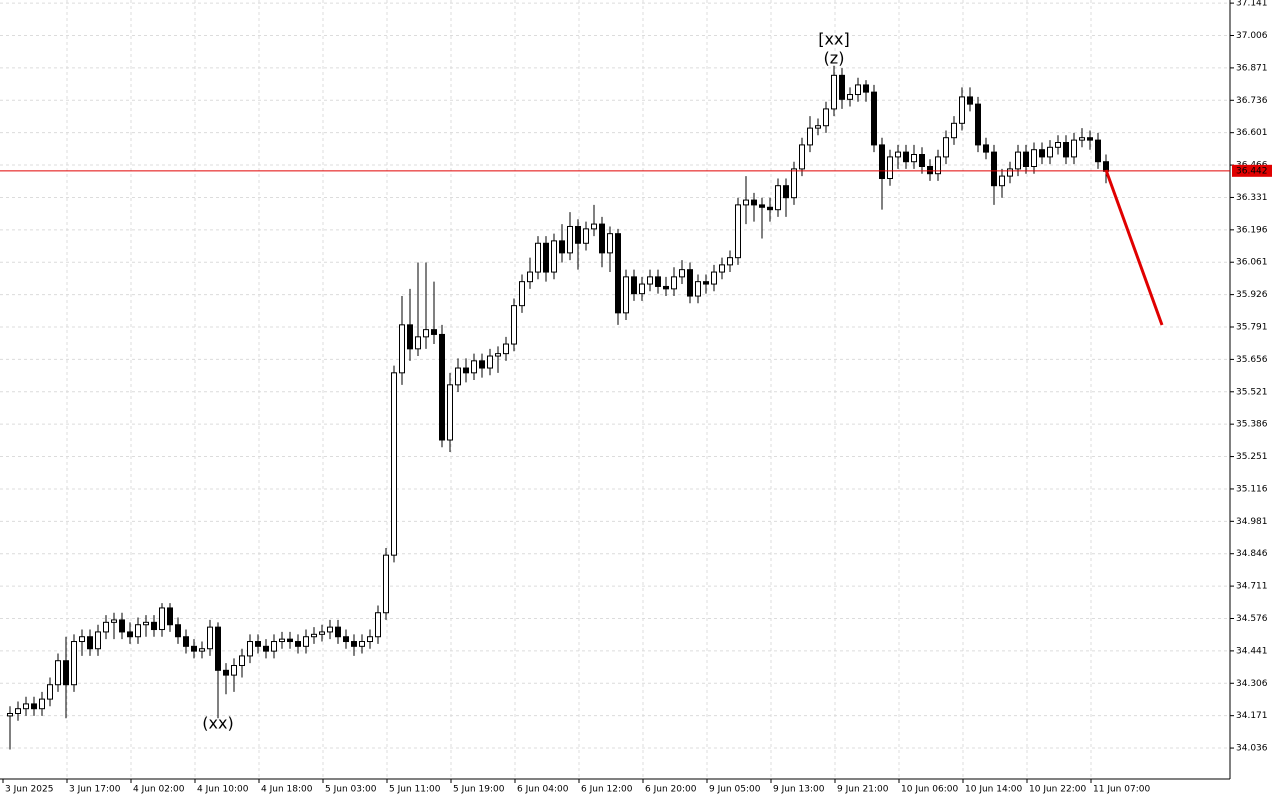 This screenshot has width=1280, height=800. I want to click on current-price-box, so click(1252, 170).